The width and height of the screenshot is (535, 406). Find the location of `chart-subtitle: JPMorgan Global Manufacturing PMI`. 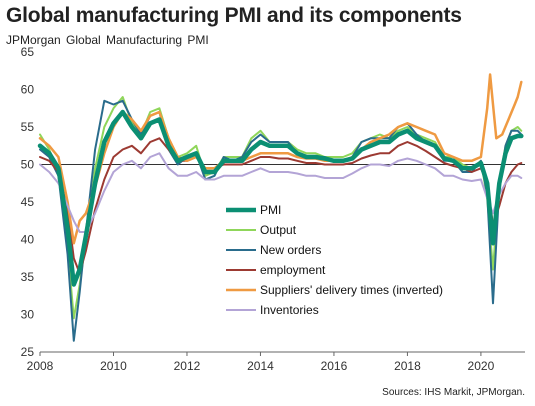

chart-subtitle: JPMorgan Global Manufacturing PMI is located at coordinates (107, 40).